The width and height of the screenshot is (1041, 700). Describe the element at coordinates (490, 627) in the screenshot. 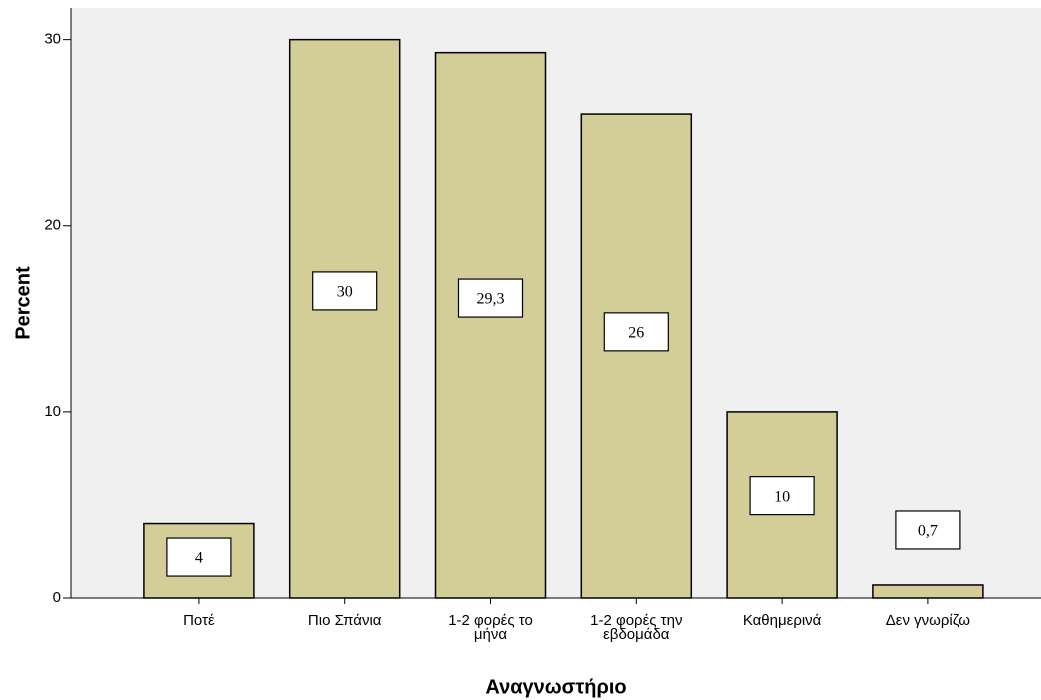

I see `x-tick-label: 1-2 φορές το μήνα` at that location.